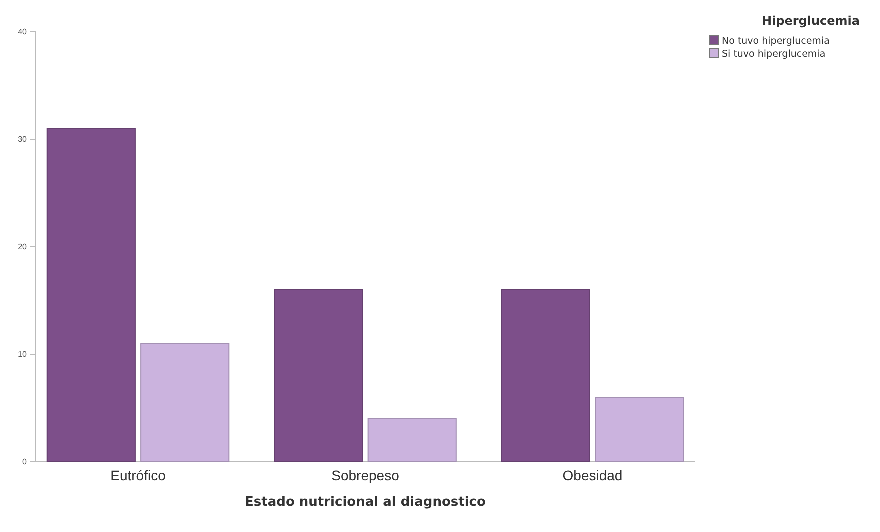  What do you see at coordinates (776, 41) in the screenshot?
I see `legend-label: No tuvo hiperglucemia` at bounding box center [776, 41].